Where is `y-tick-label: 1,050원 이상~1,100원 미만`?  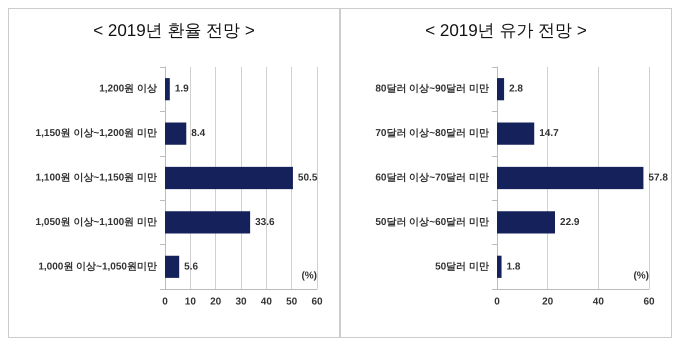
y-tick-label: 1,050원 이상~1,100원 미만 is located at coordinates (96, 222).